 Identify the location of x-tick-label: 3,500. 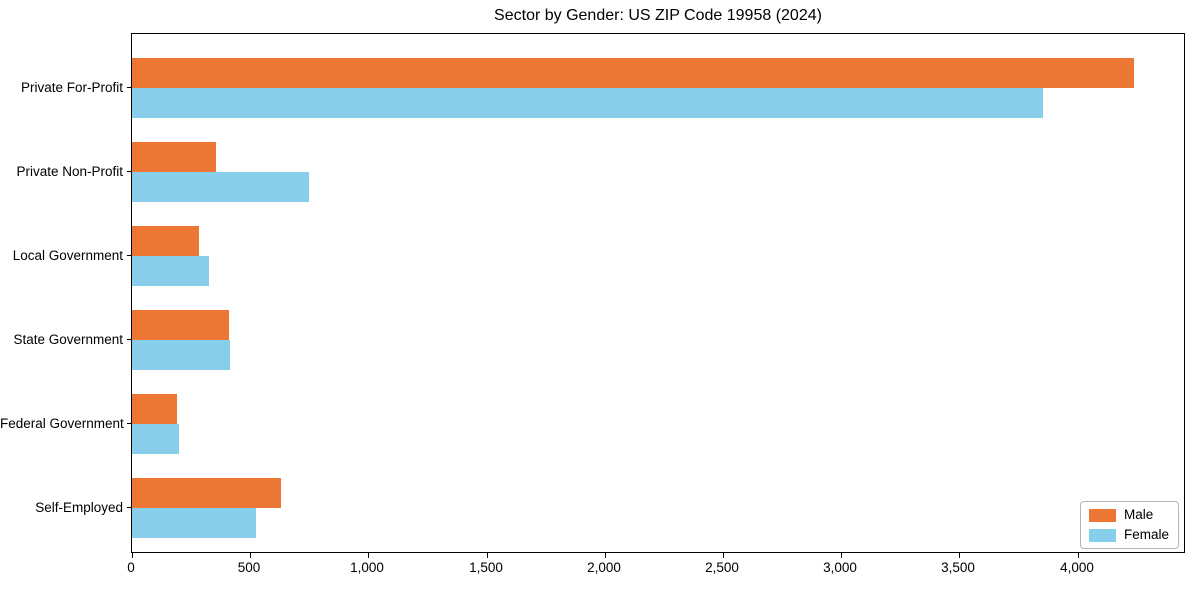
(958, 567).